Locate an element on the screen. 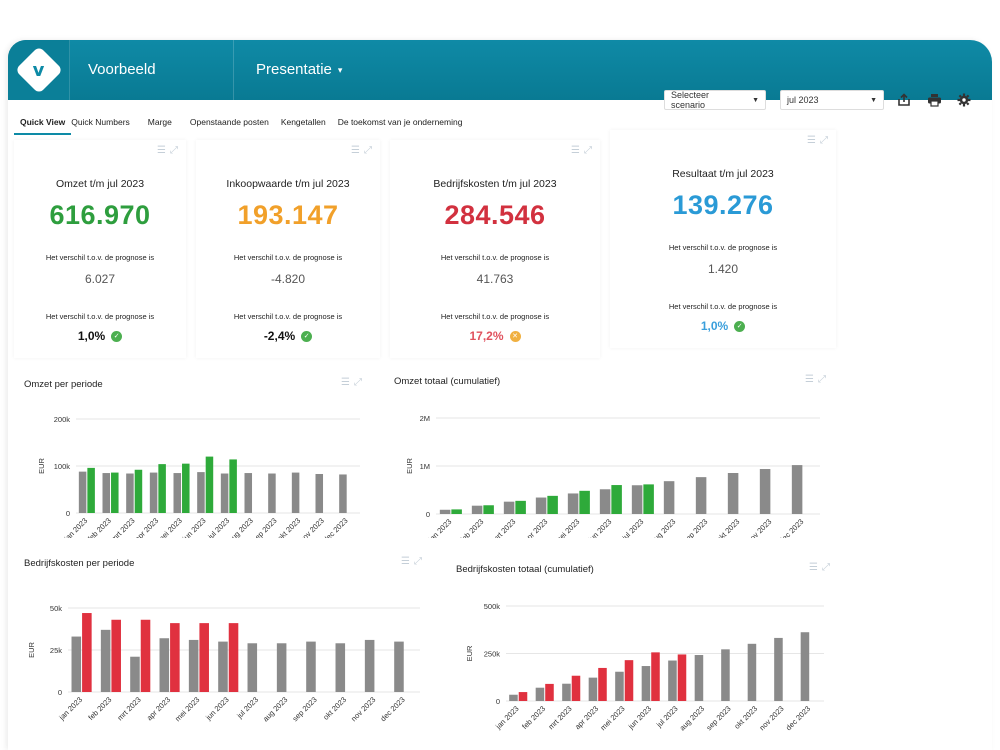  gear-icon is located at coordinates (964, 100).